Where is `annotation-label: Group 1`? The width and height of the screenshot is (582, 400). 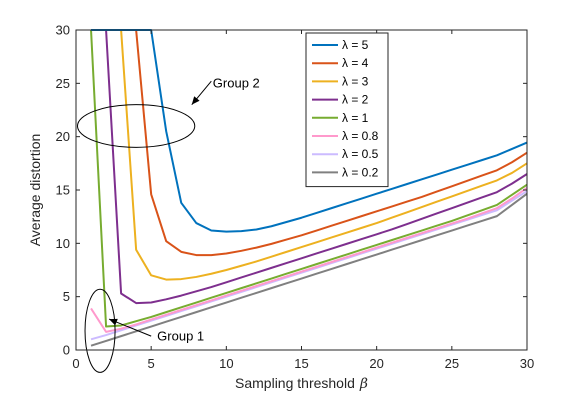 annotation-label: Group 1 is located at coordinates (180, 335).